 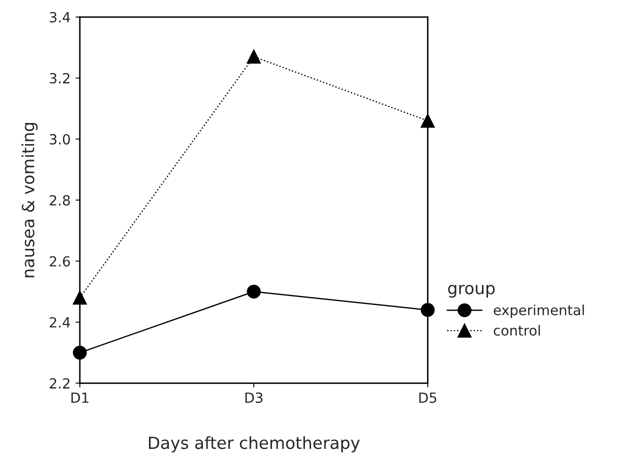 I want to click on y-tick-label: 2.4, so click(x=60, y=322).